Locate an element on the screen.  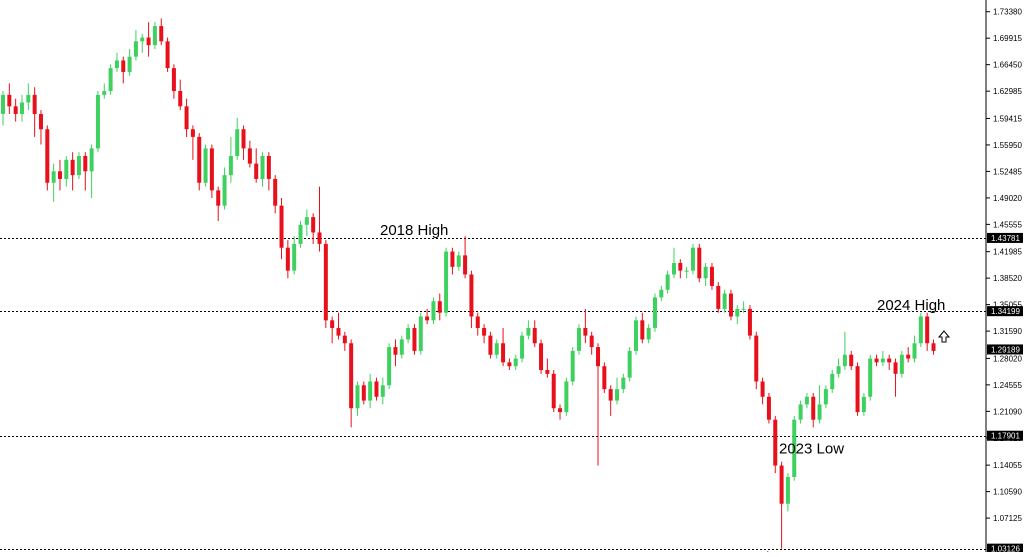
price-tag-label: 1.43781 is located at coordinates (1005, 238).